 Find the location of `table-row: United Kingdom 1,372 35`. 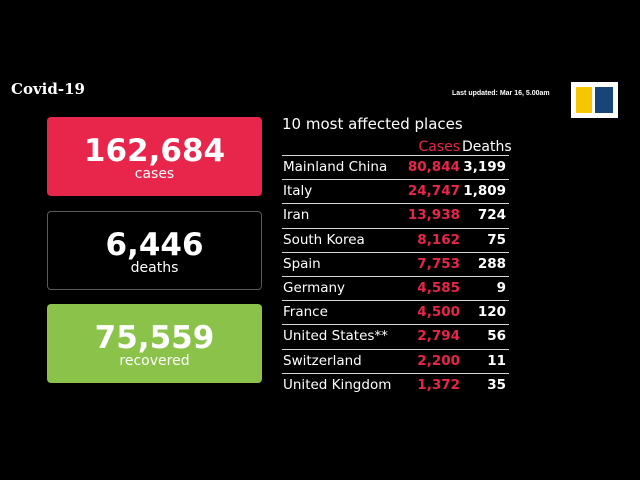

table-row: United Kingdom 1,372 35 is located at coordinates (395, 384).